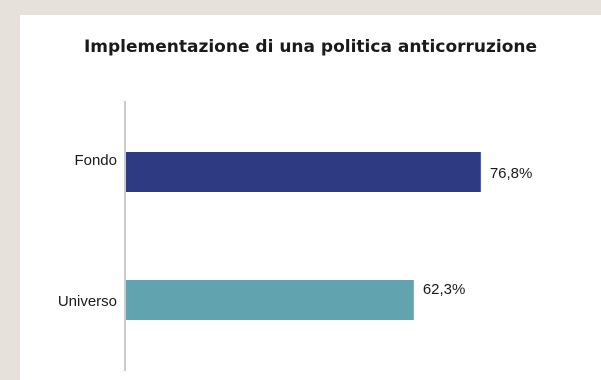 The image size is (601, 380). I want to click on bar-fondo, so click(303, 172).